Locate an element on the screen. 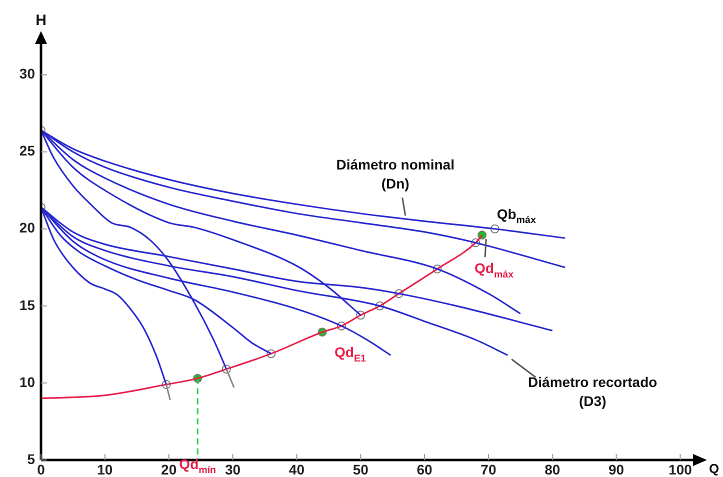 The width and height of the screenshot is (723, 477). x-axis-title: Q is located at coordinates (714, 468).